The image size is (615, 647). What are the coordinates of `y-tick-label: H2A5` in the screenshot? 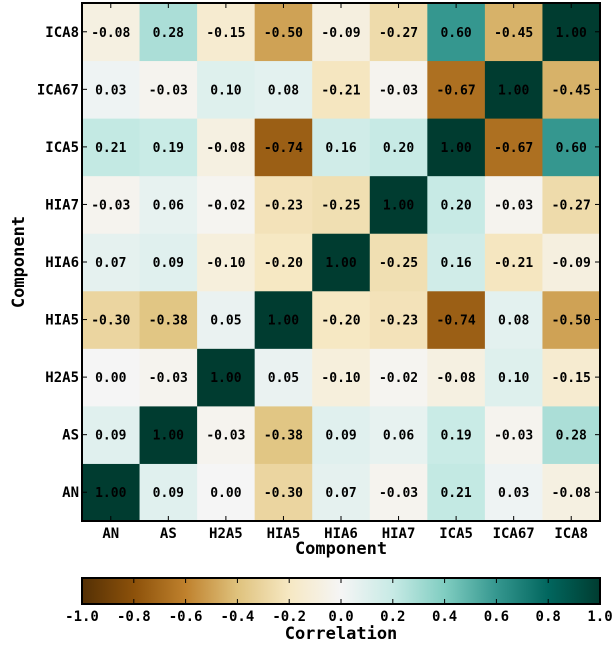 It's located at (62, 378).